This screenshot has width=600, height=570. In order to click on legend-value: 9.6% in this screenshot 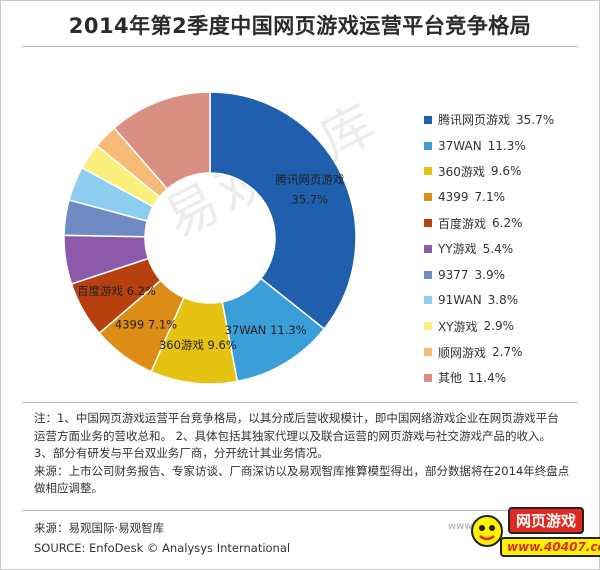, I will do `click(506, 171)`.